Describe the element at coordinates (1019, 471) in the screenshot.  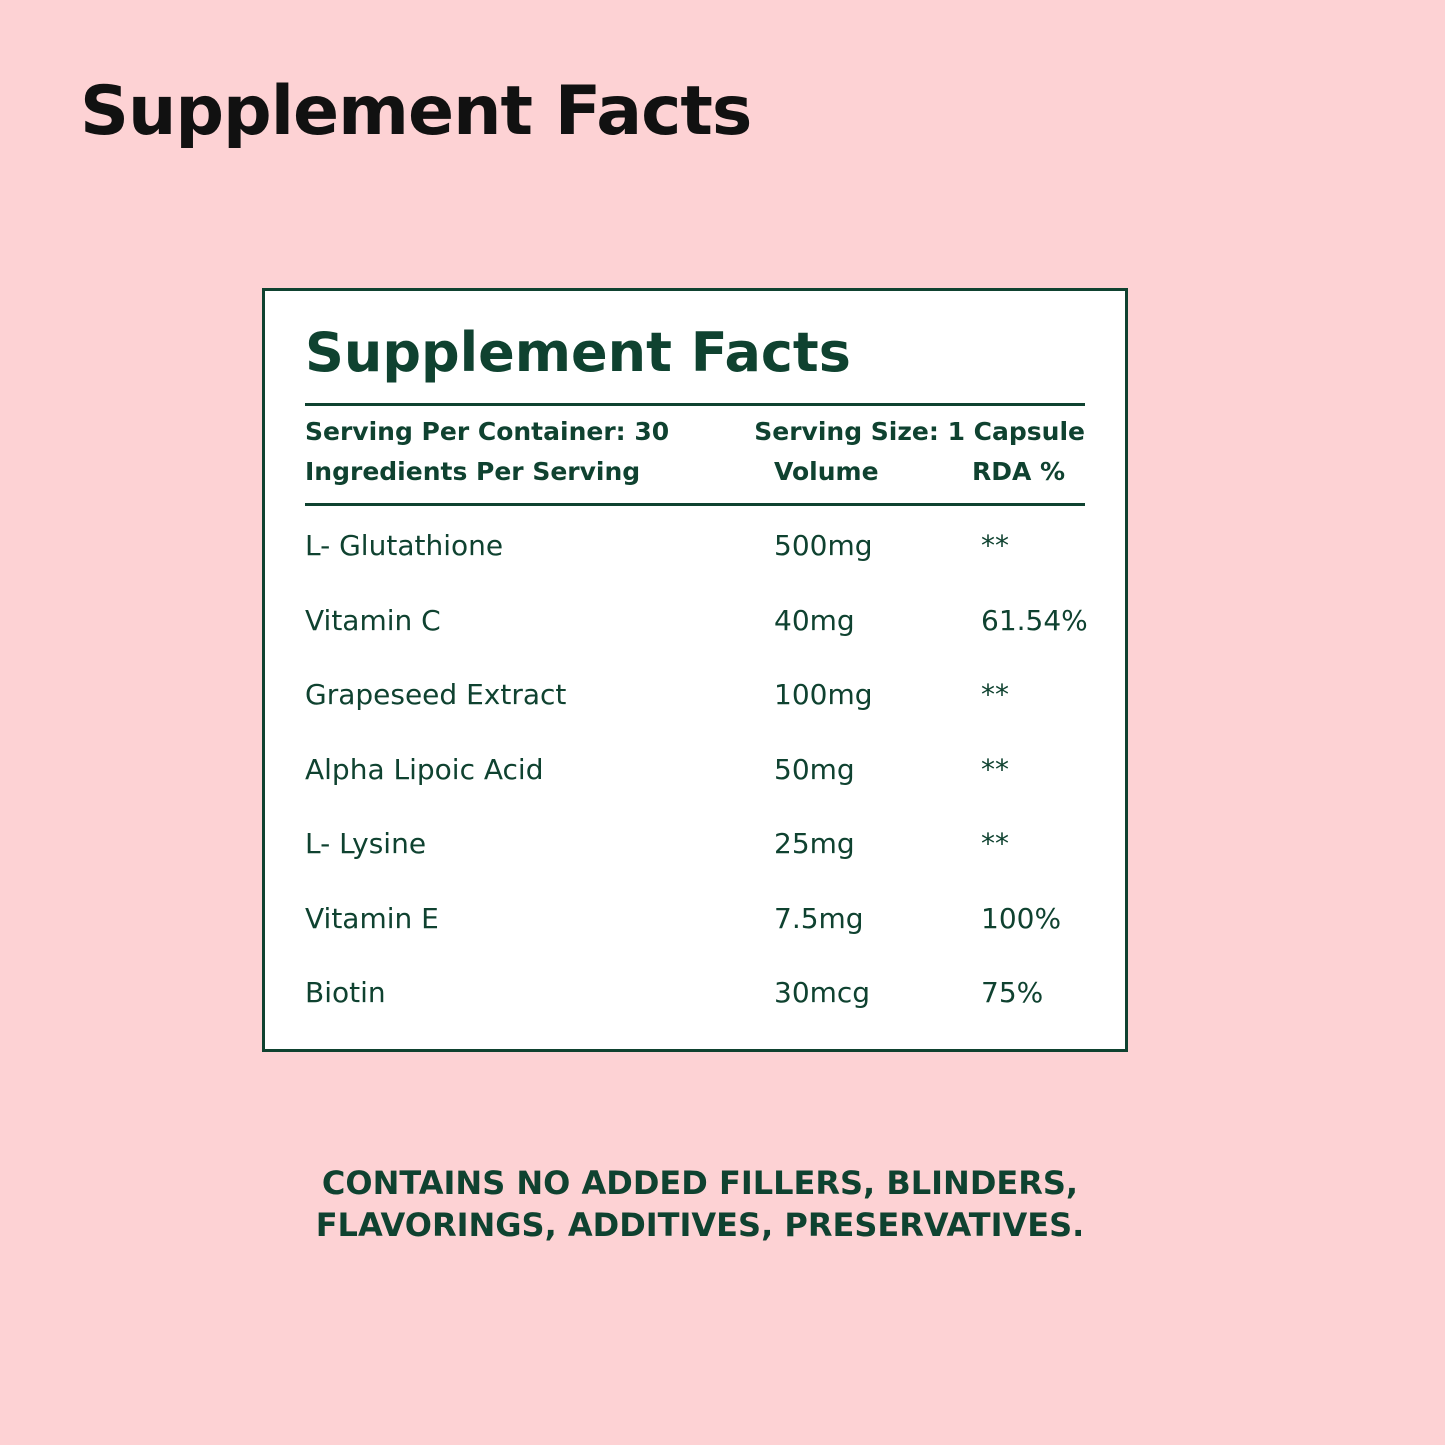
I see `column-header: RDA %` at that location.